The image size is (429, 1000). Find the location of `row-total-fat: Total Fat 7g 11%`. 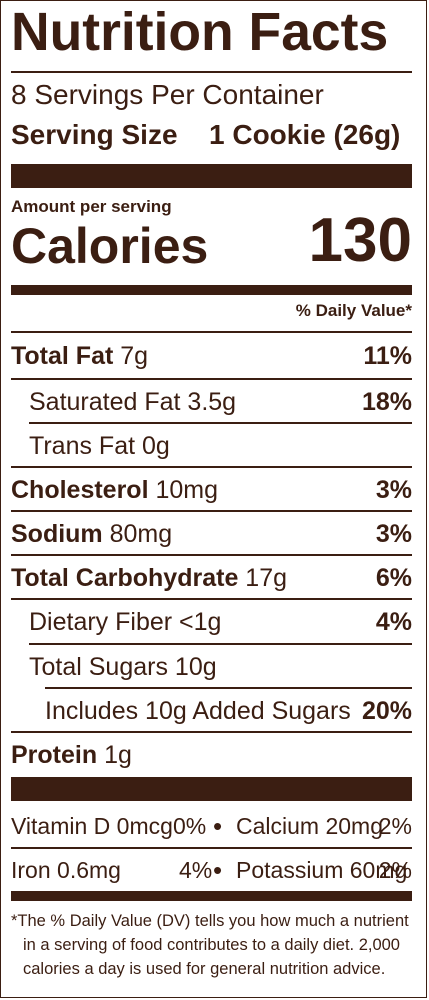

row-total-fat: Total Fat 7g 11% is located at coordinates (211, 356).